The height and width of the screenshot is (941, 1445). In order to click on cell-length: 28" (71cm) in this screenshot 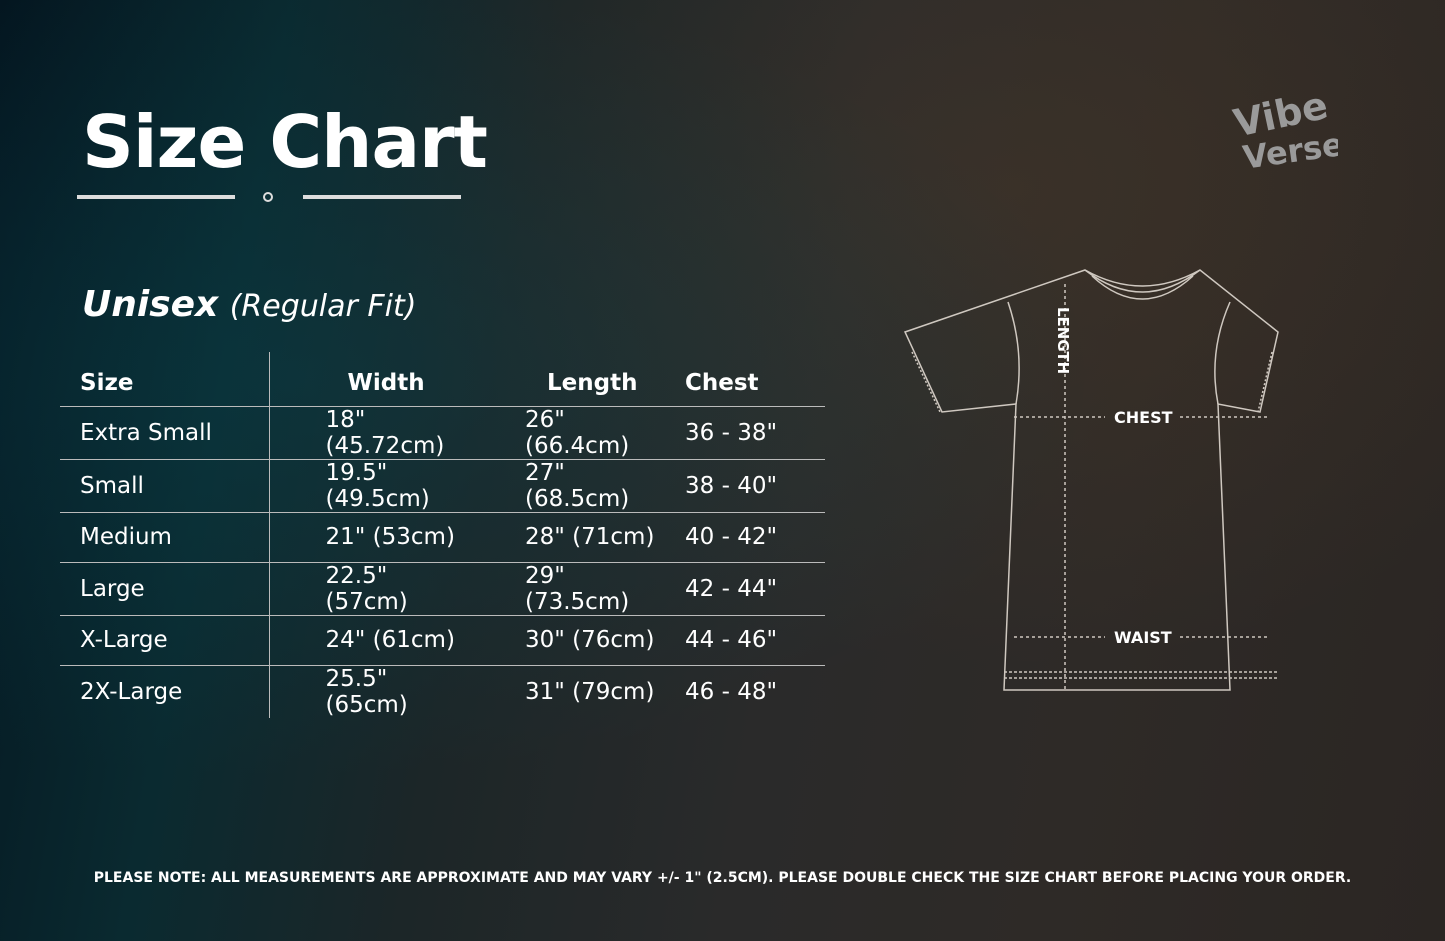, I will do `click(562, 536)`.